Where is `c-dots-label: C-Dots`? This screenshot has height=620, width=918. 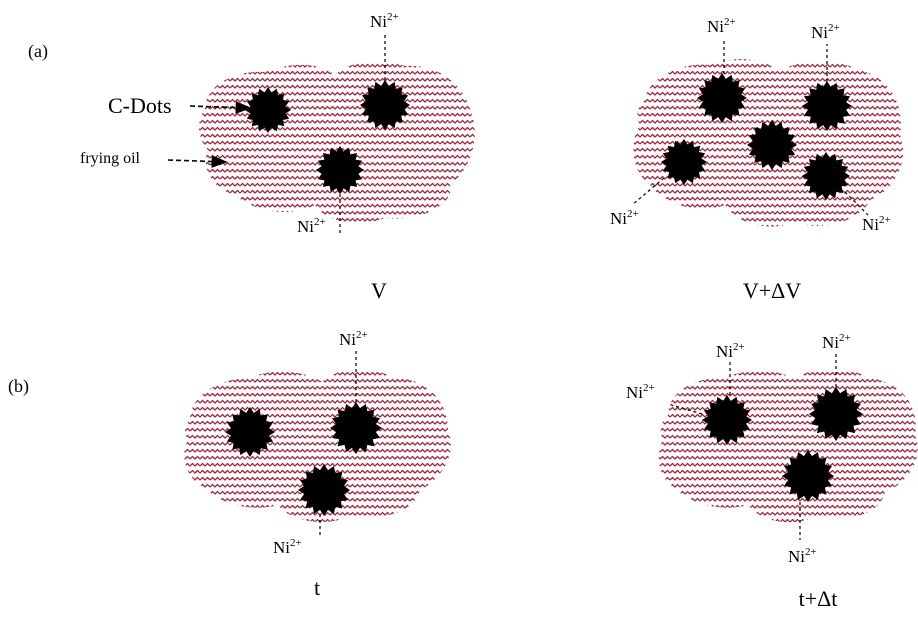 c-dots-label: C-Dots is located at coordinates (140, 105).